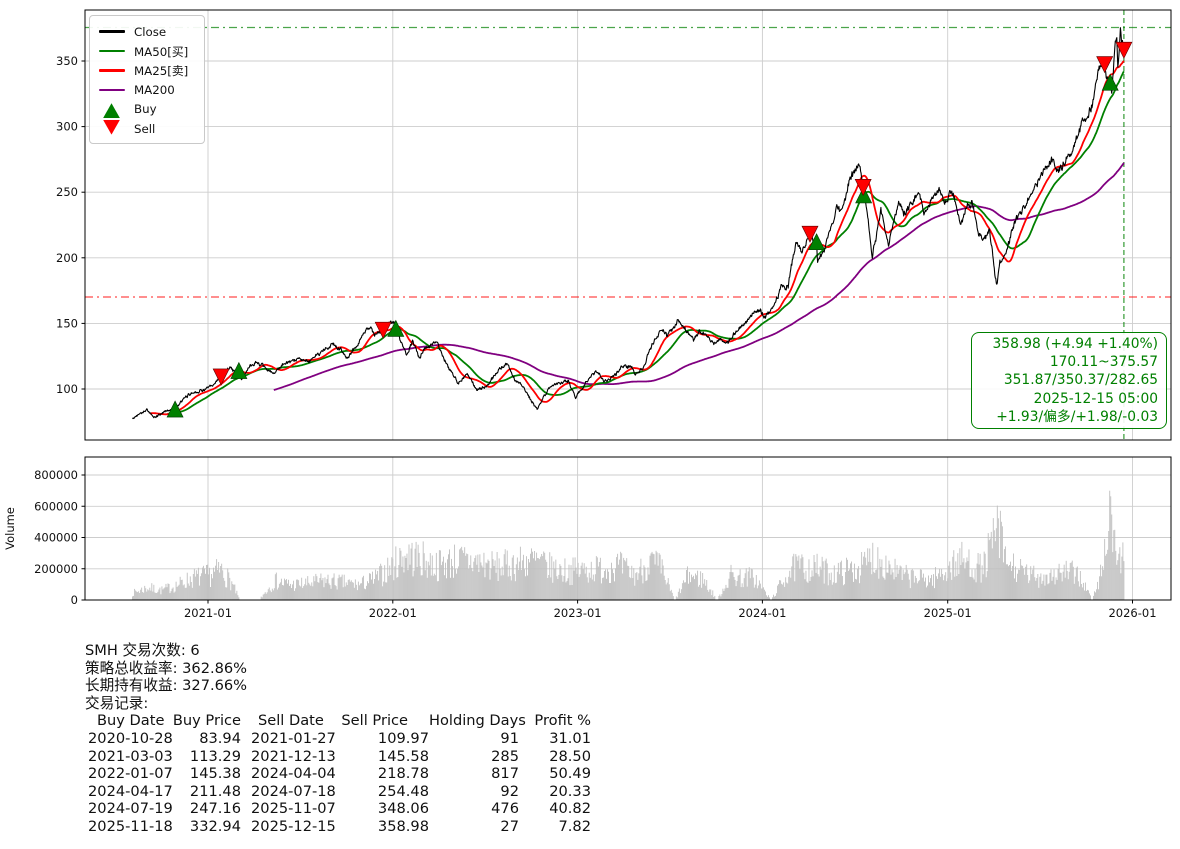 This screenshot has height=849, width=1180. Describe the element at coordinates (578, 613) in the screenshot. I see `date-tick-label: 2023-01` at that location.